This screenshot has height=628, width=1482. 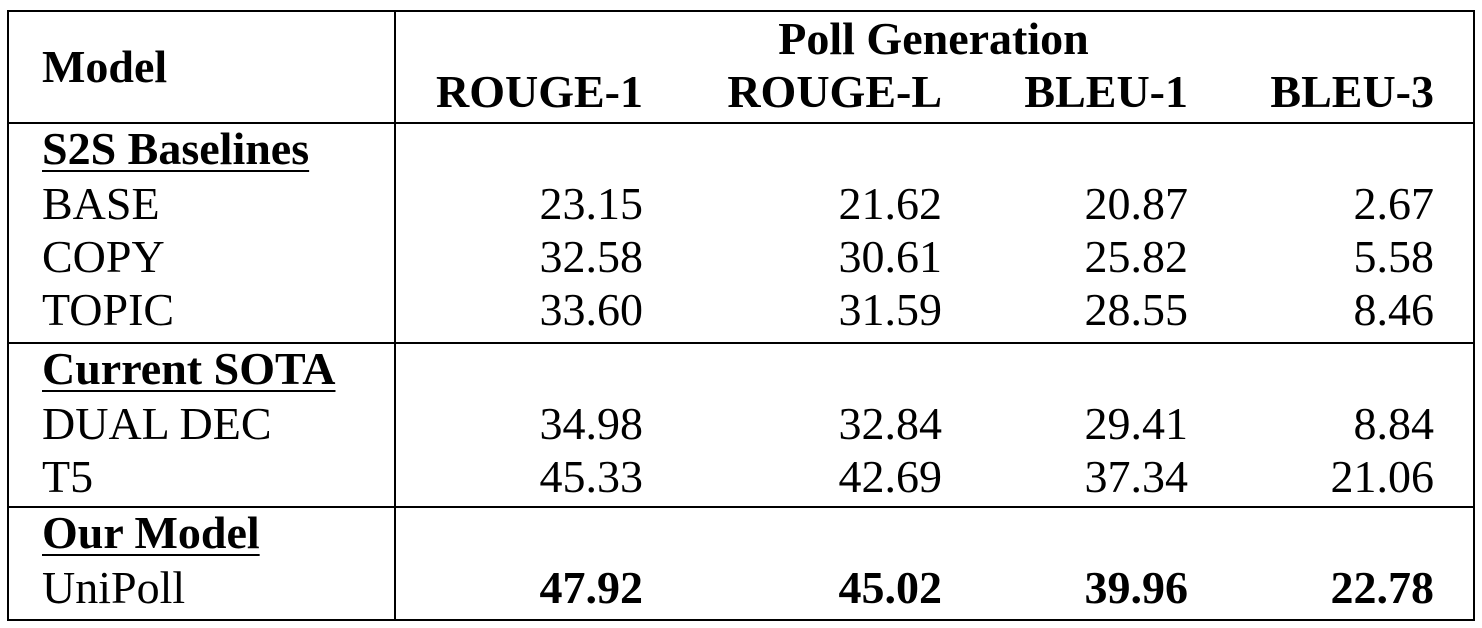 What do you see at coordinates (741, 123) in the screenshot?
I see `header-rule` at bounding box center [741, 123].